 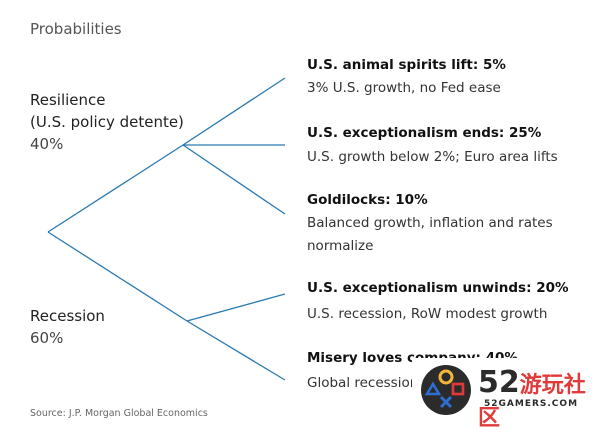 I want to click on source-note: Source: J.P. Morgan Global Economics, so click(x=119, y=413).